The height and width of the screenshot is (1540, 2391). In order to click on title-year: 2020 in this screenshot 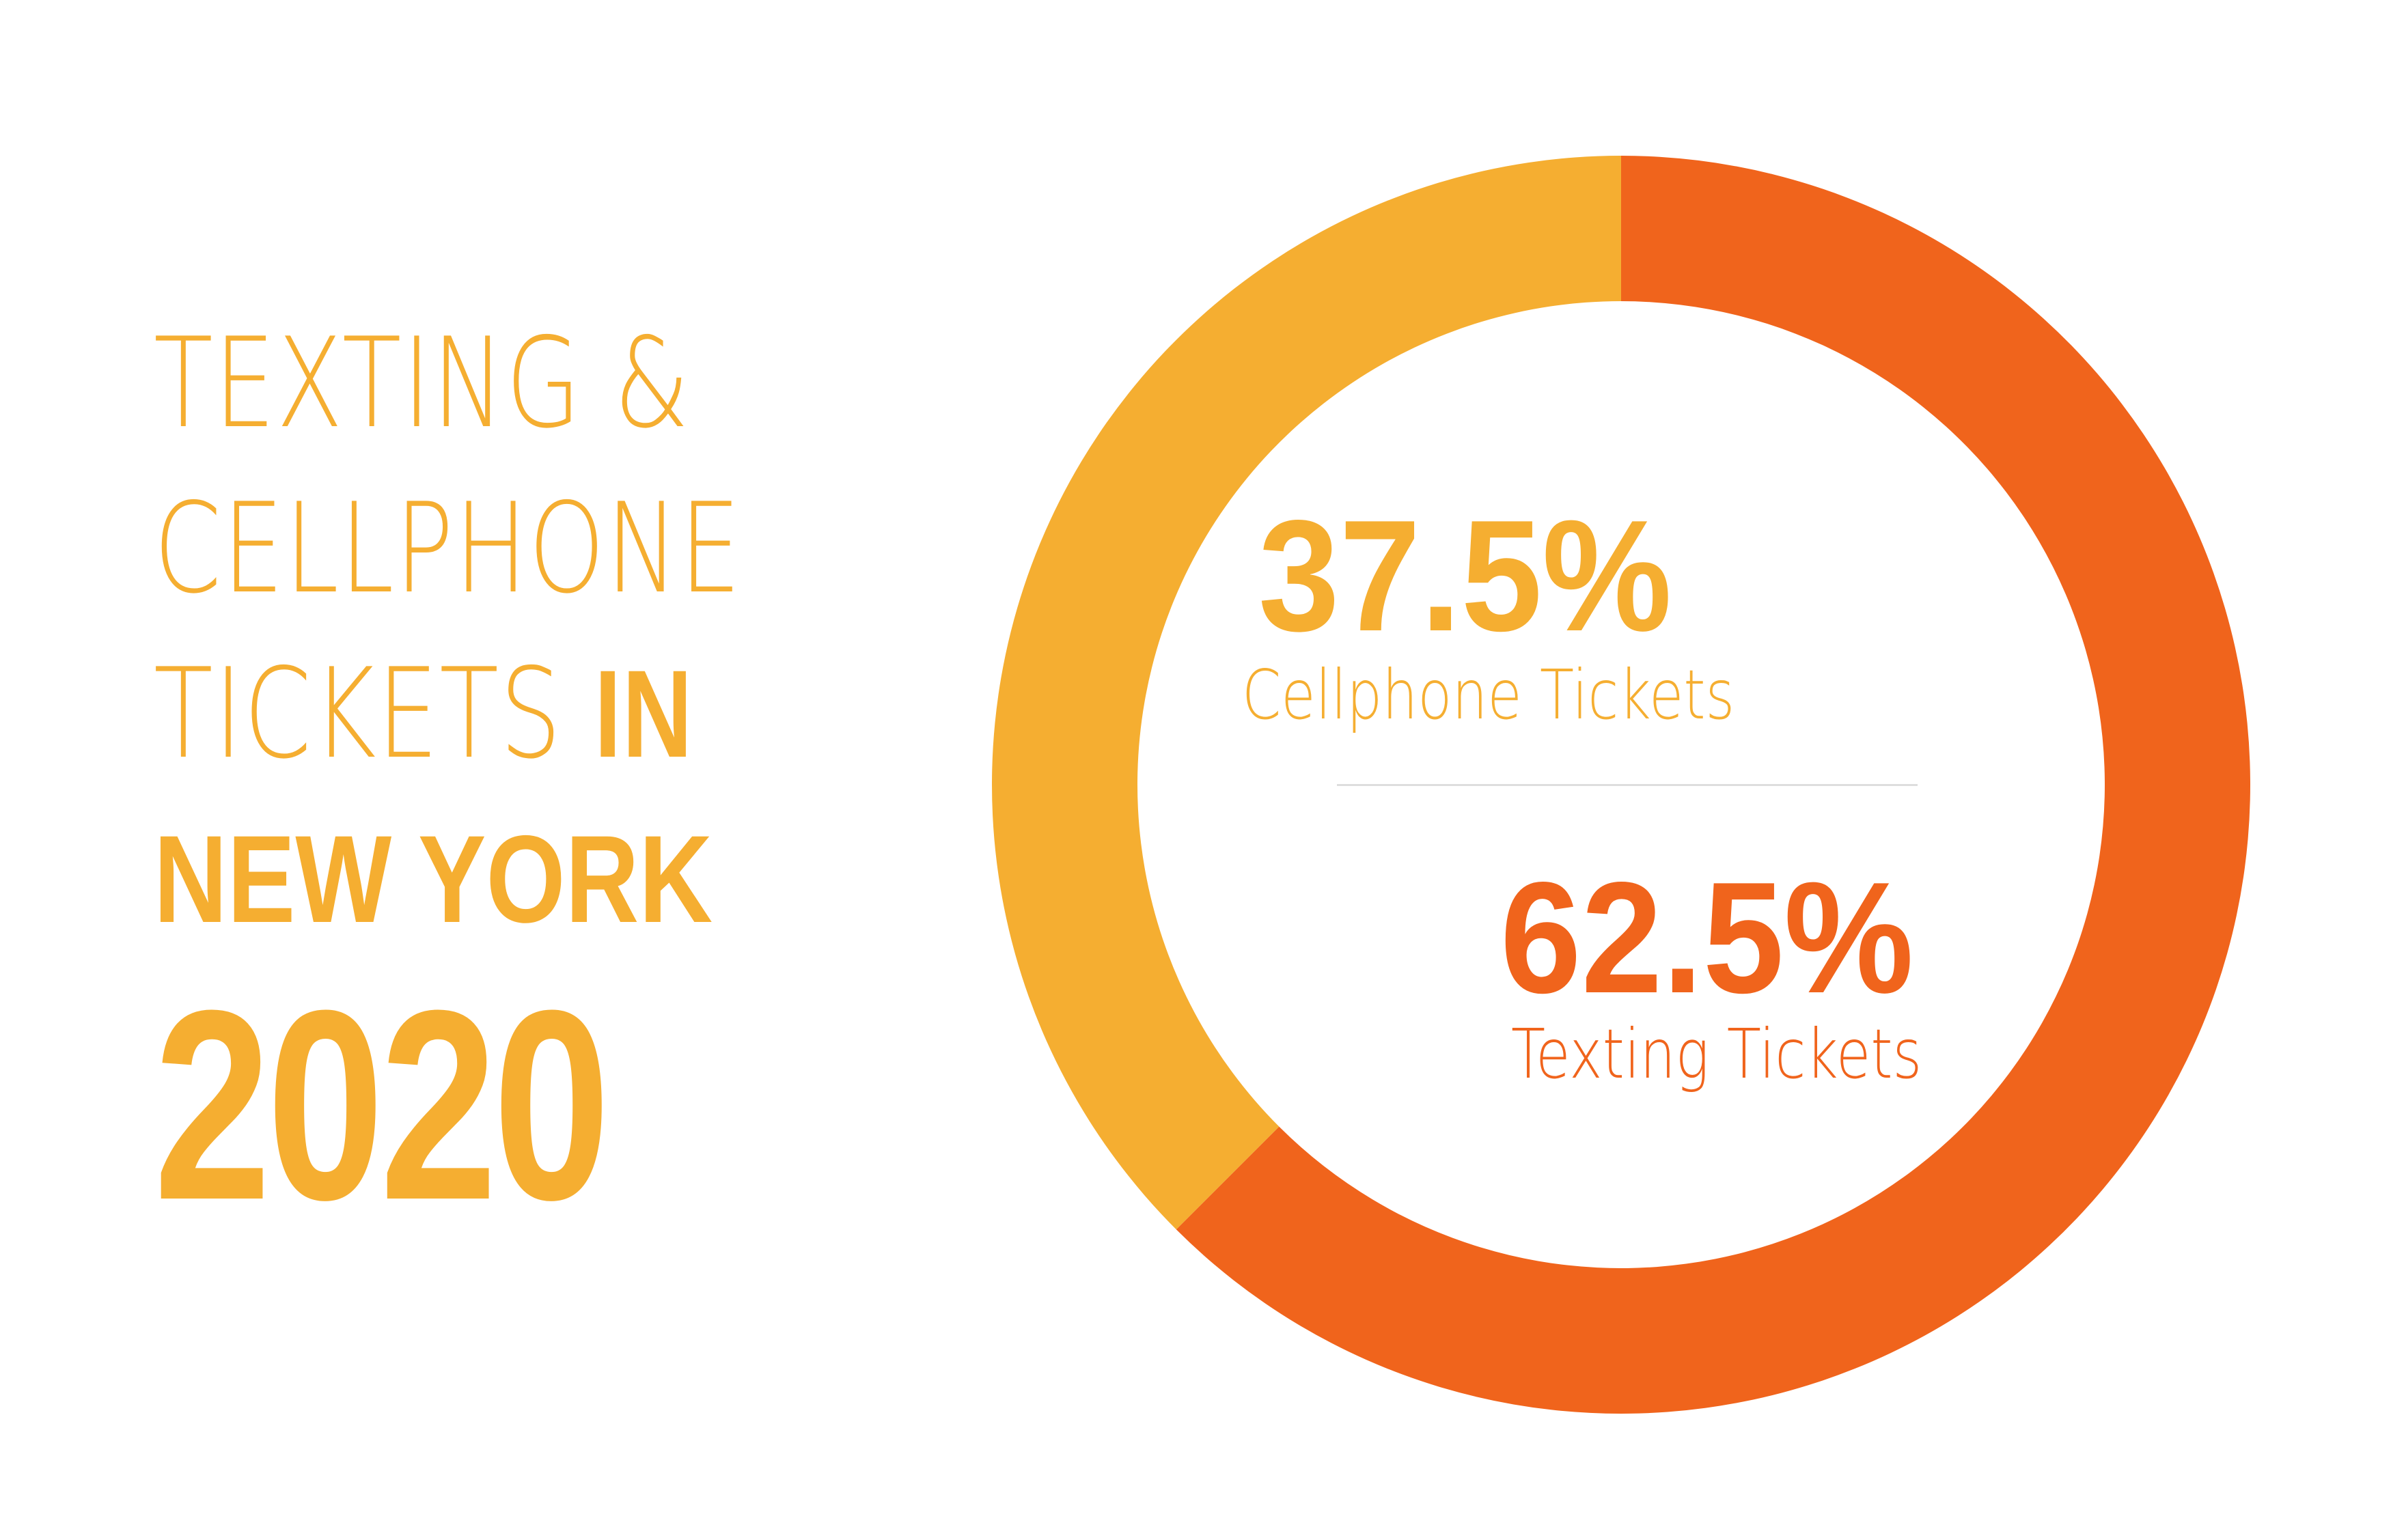, I will do `click(382, 1105)`.